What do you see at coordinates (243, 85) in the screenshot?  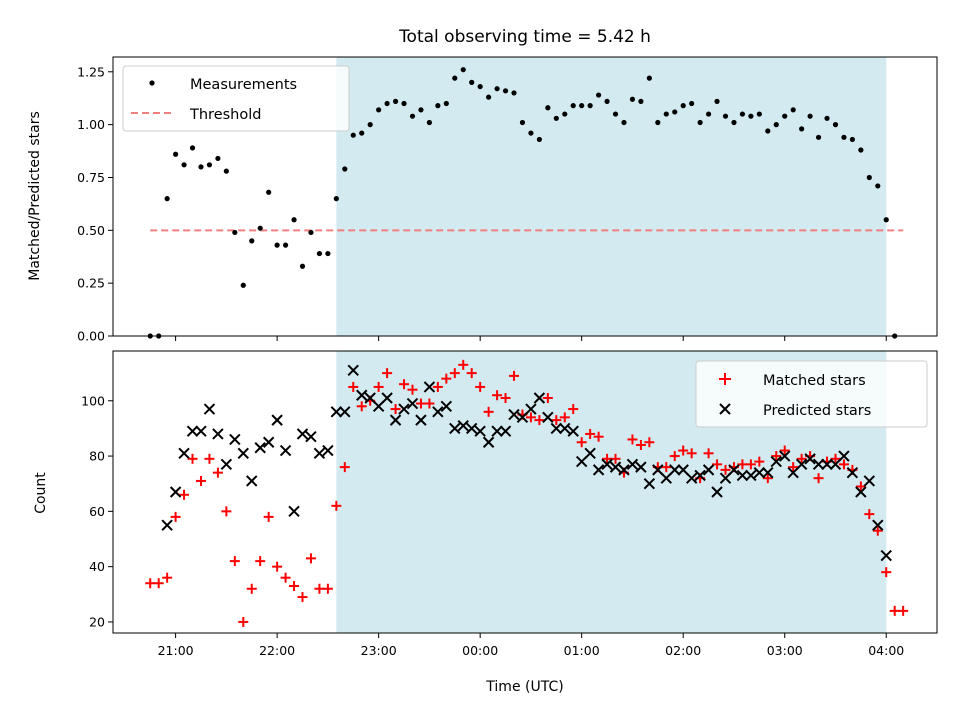 I see `legend-measurements-label: Measurements` at bounding box center [243, 85].